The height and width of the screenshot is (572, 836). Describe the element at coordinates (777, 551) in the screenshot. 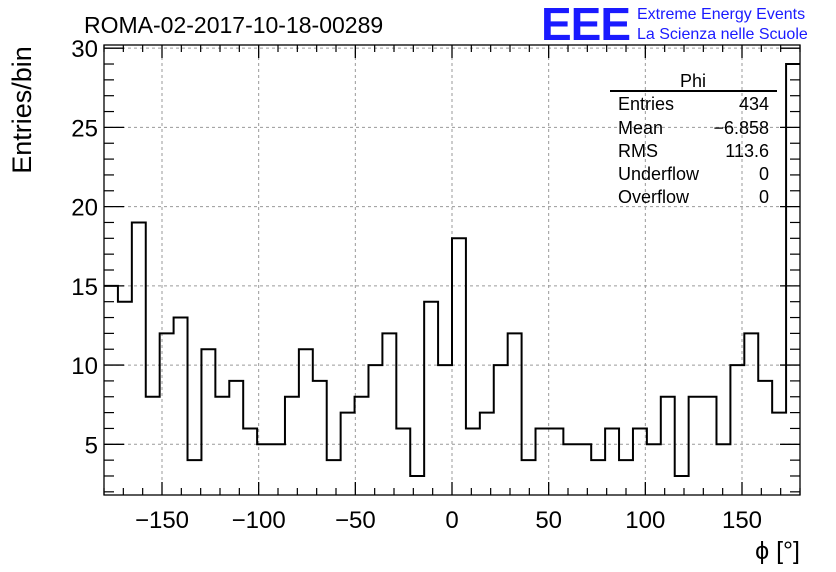

I see `x-axis-label: ϕ [°]` at that location.